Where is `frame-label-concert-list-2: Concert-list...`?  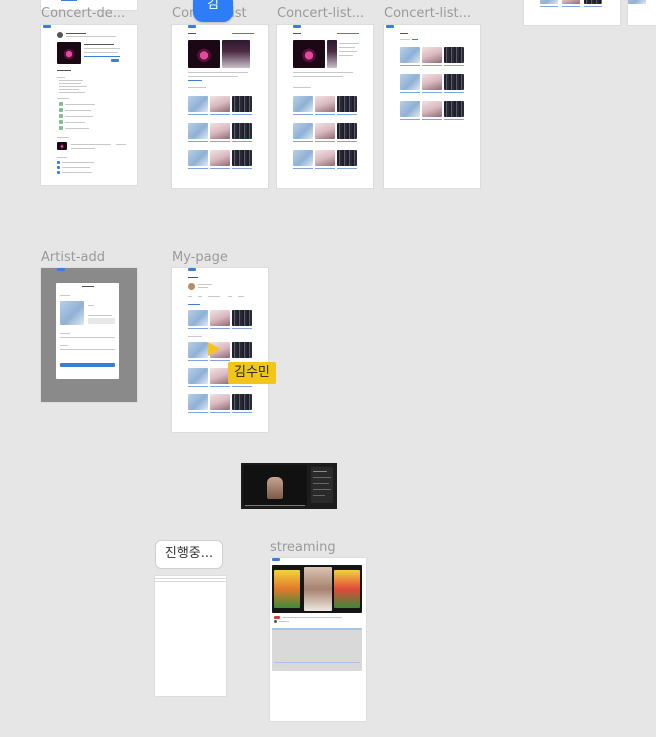
frame-label-concert-list-2: Concert-list... is located at coordinates (321, 13).